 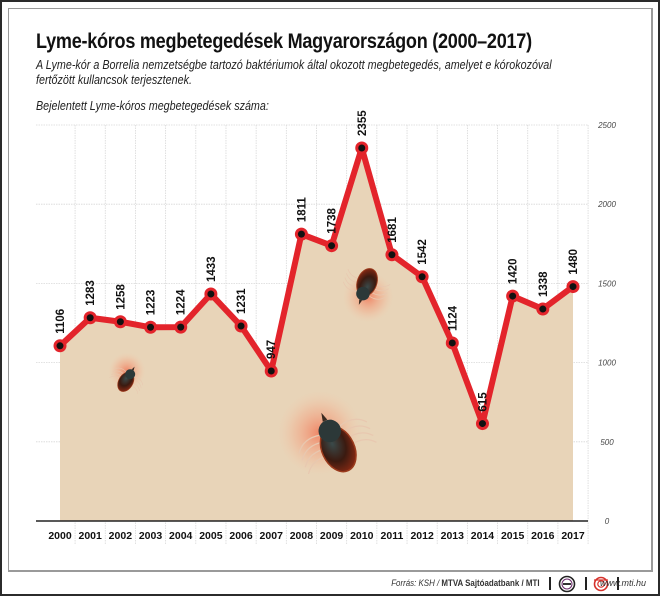 What do you see at coordinates (272, 349) in the screenshot?
I see `data-label: 947` at bounding box center [272, 349].